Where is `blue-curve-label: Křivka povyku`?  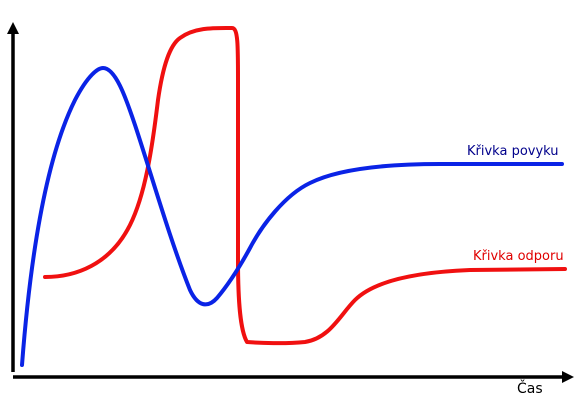
blue-curve-label: Křivka povyku is located at coordinates (513, 151).